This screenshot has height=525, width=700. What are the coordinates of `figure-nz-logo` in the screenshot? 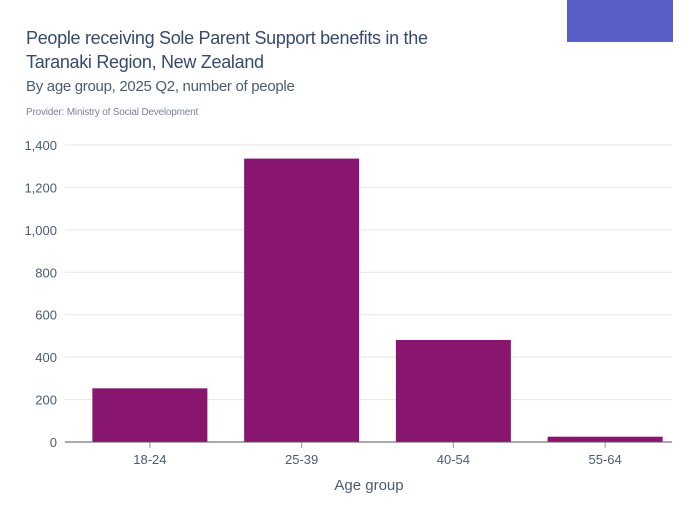 It's located at (620, 21).